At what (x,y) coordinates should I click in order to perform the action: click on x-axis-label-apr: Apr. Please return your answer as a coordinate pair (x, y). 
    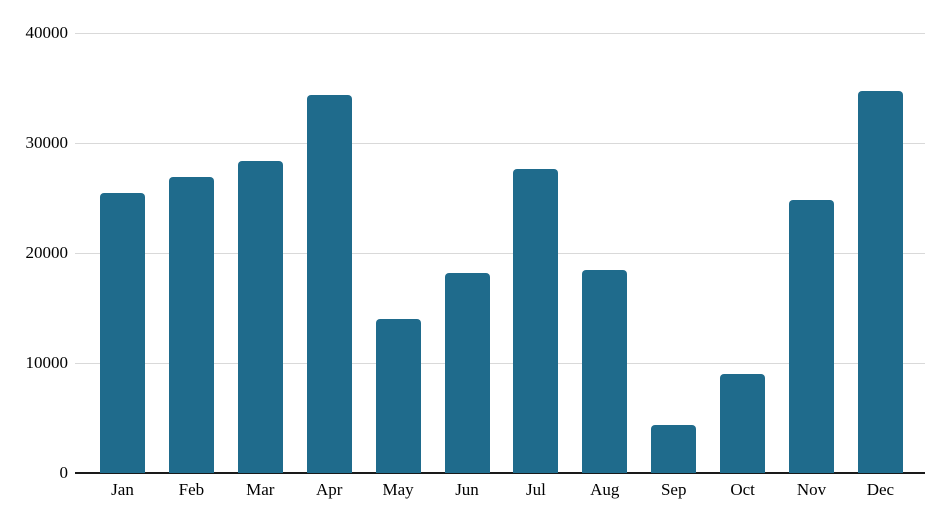
    Looking at the image, I should click on (329, 489).